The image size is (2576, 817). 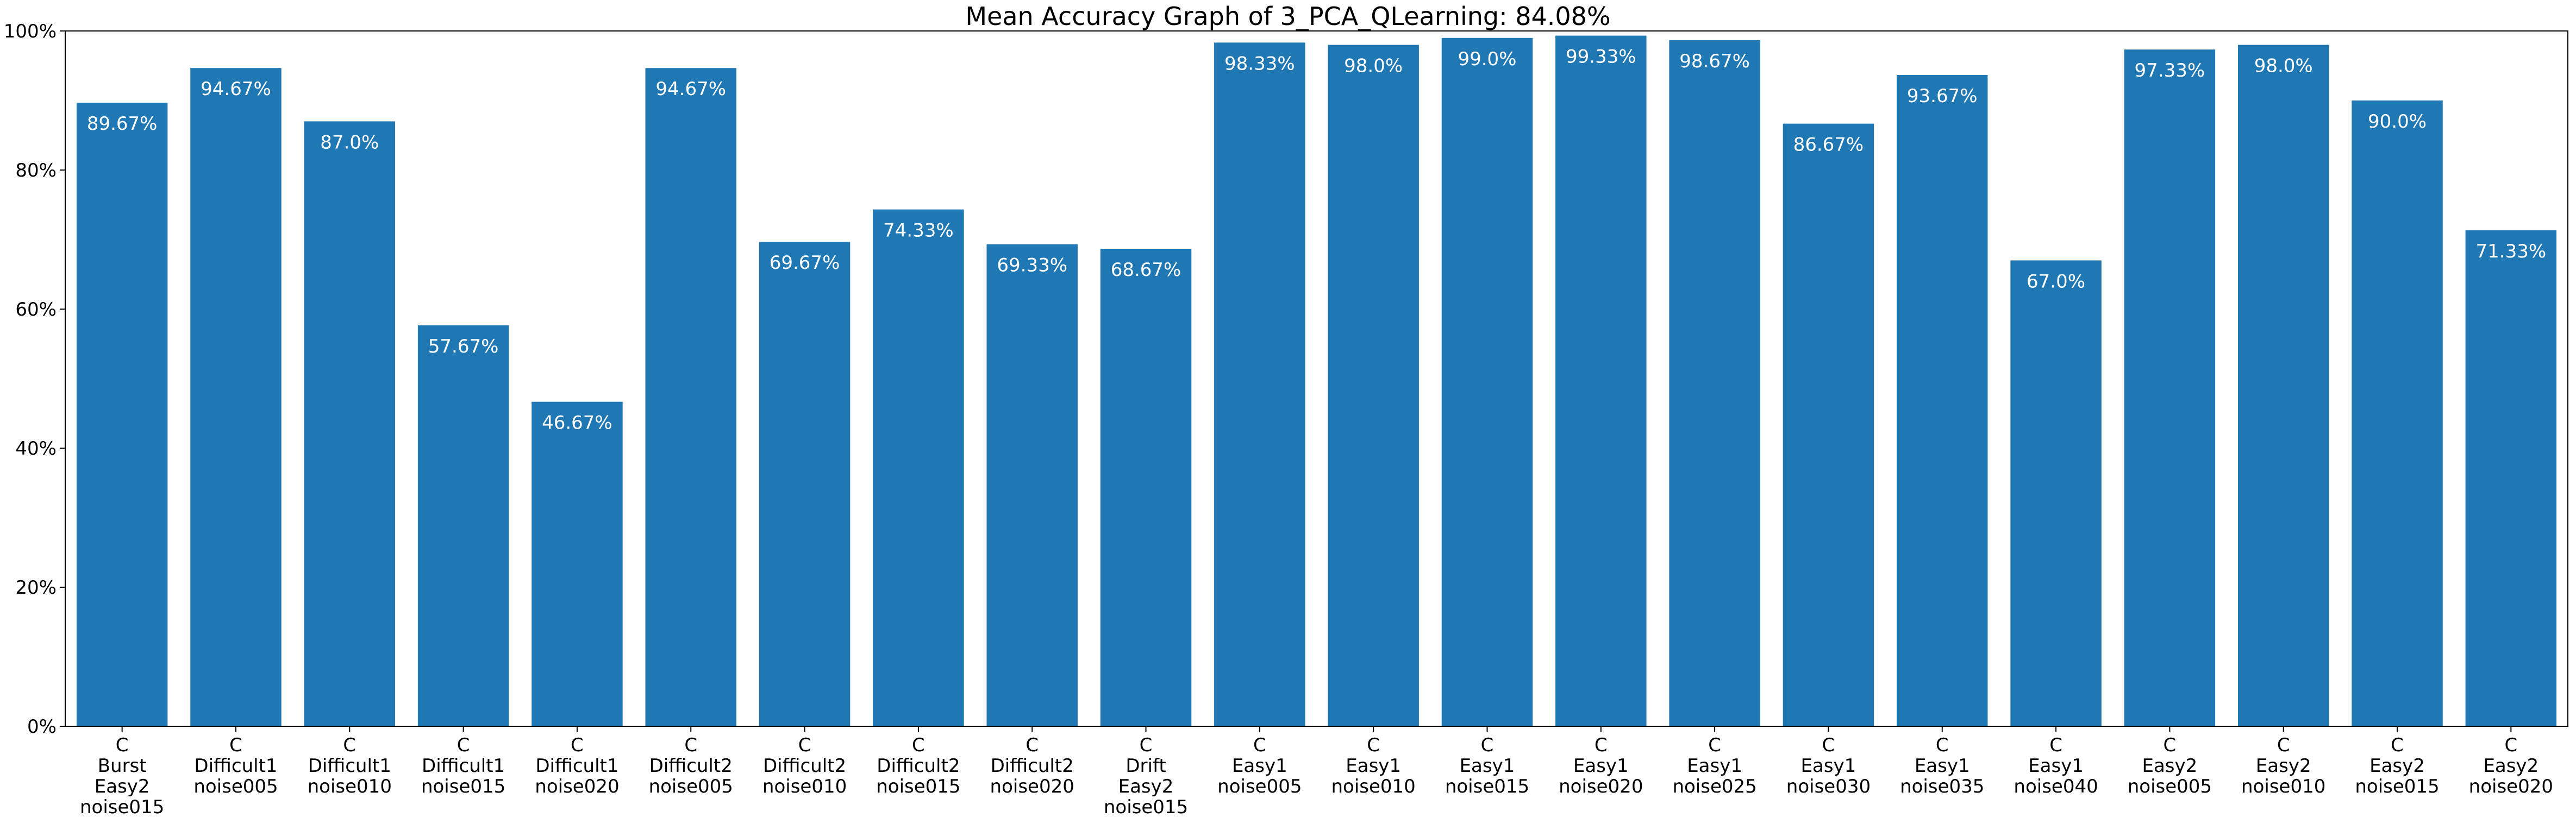 I want to click on data-label: 97.33%, so click(x=2170, y=70).